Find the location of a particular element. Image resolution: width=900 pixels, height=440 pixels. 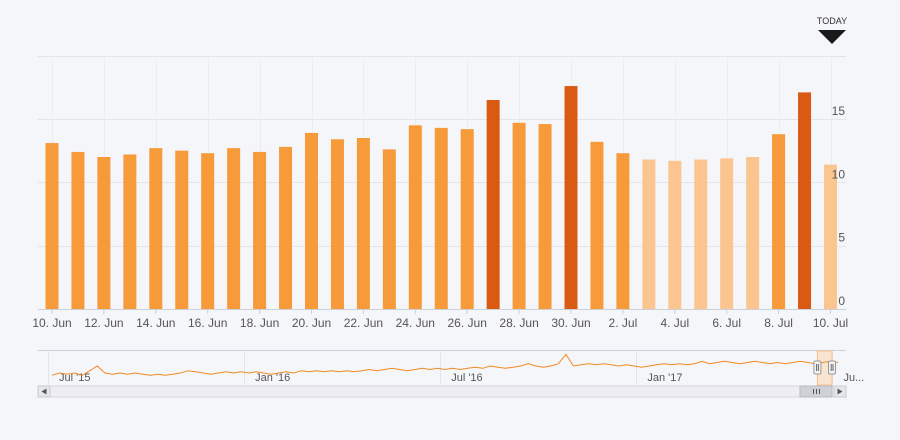

x-tick-label: 26. Jun is located at coordinates (467, 323).